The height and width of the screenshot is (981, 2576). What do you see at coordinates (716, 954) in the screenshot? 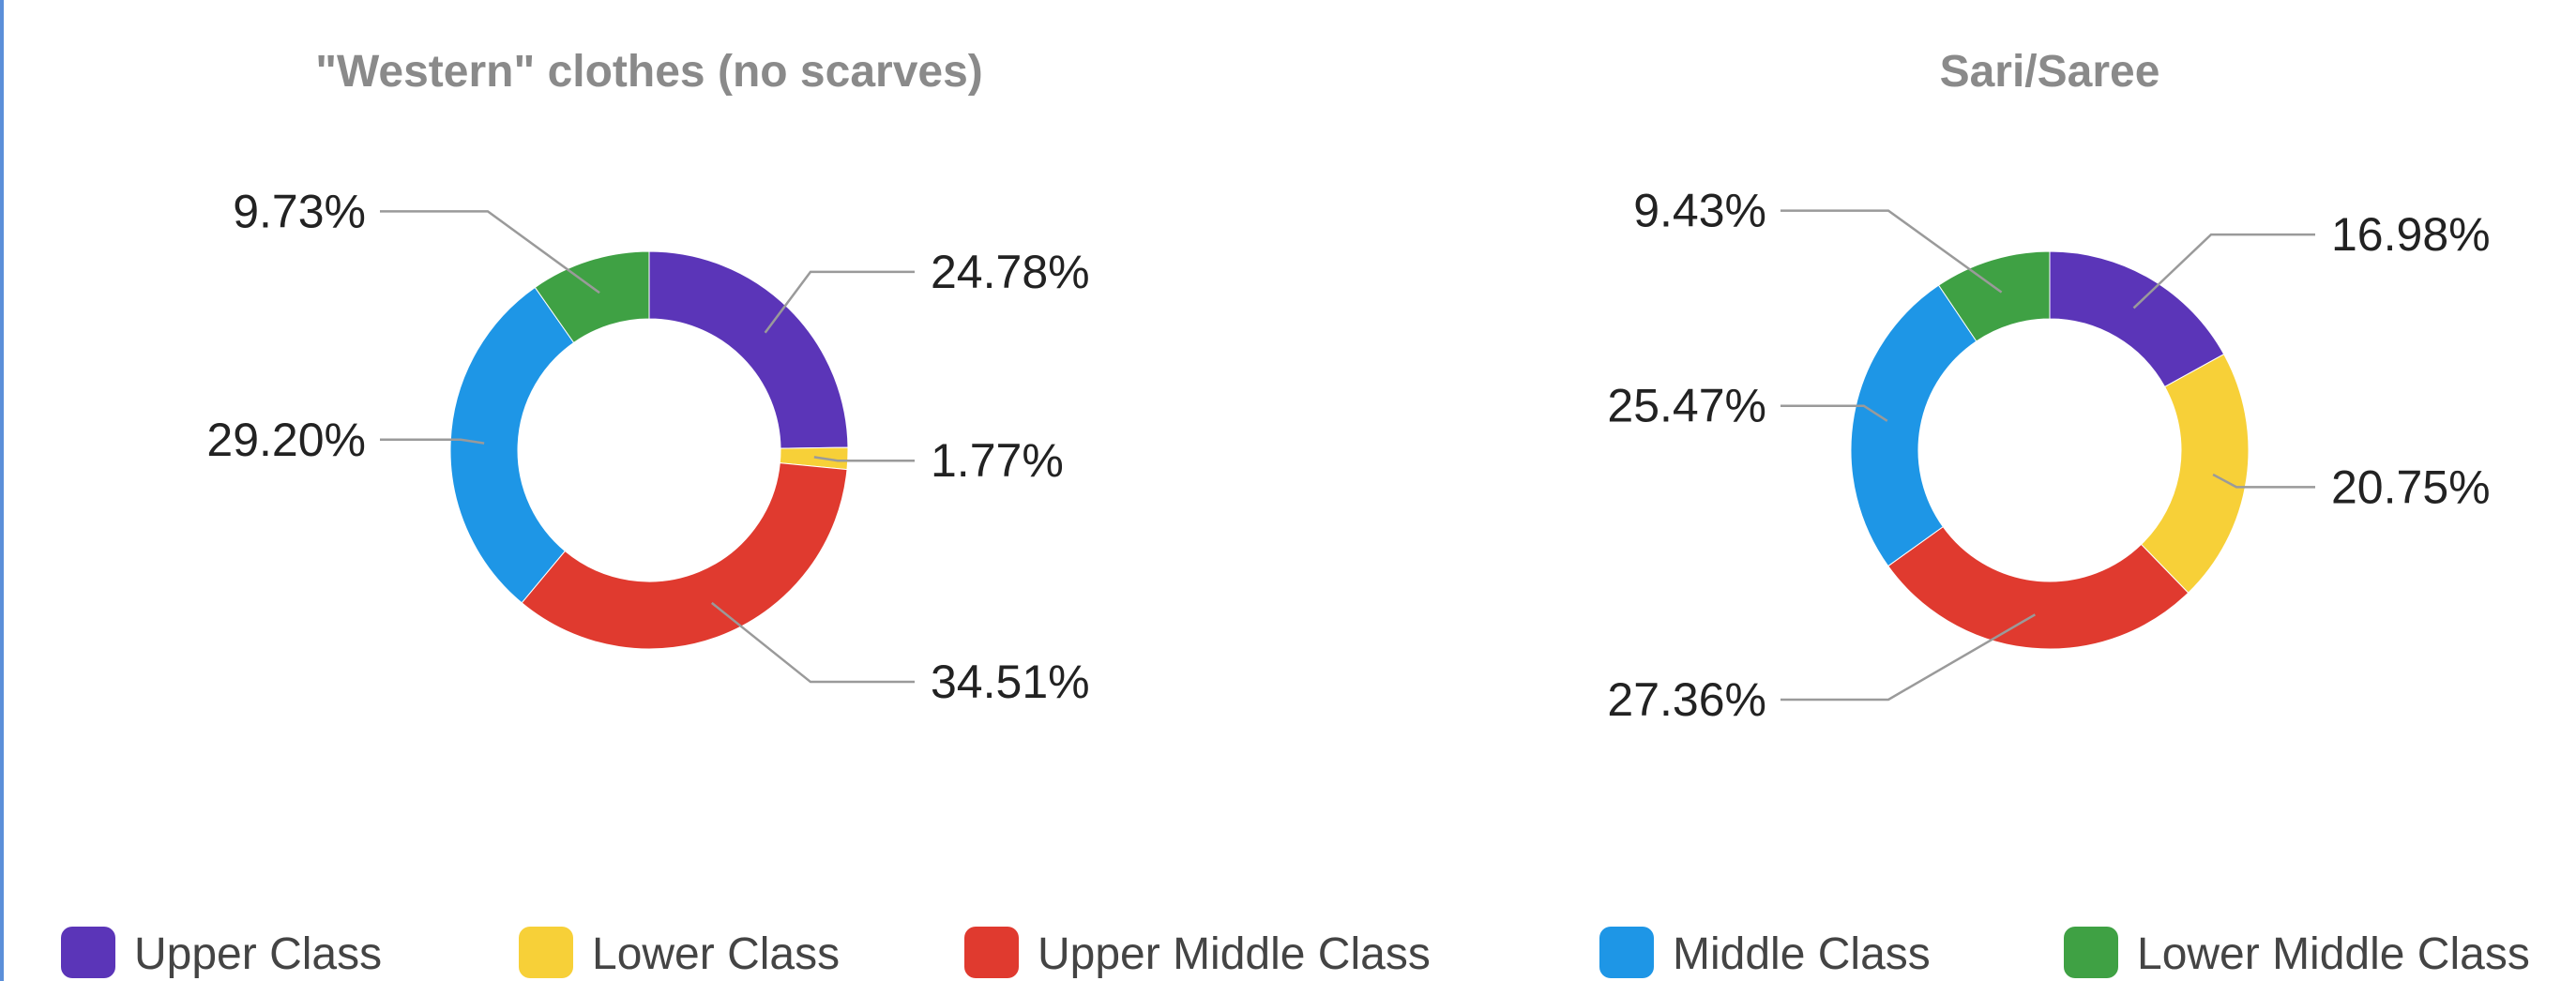
I see `legend-label-lower-class: Lower Class` at bounding box center [716, 954].